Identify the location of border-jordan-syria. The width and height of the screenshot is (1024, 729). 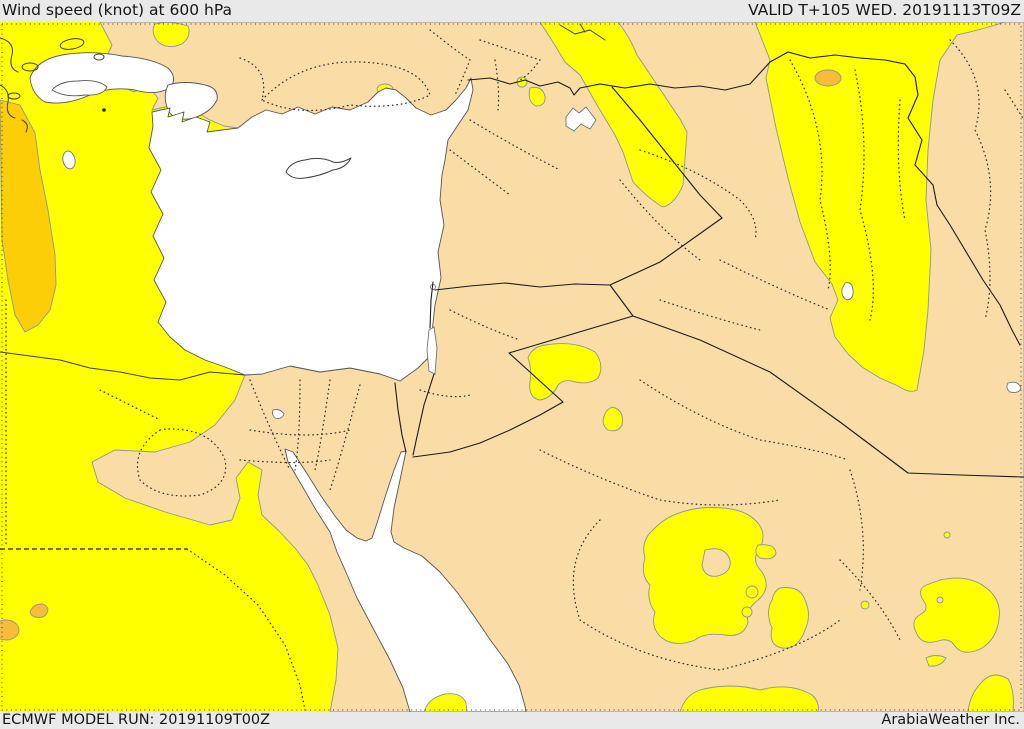
(534, 299).